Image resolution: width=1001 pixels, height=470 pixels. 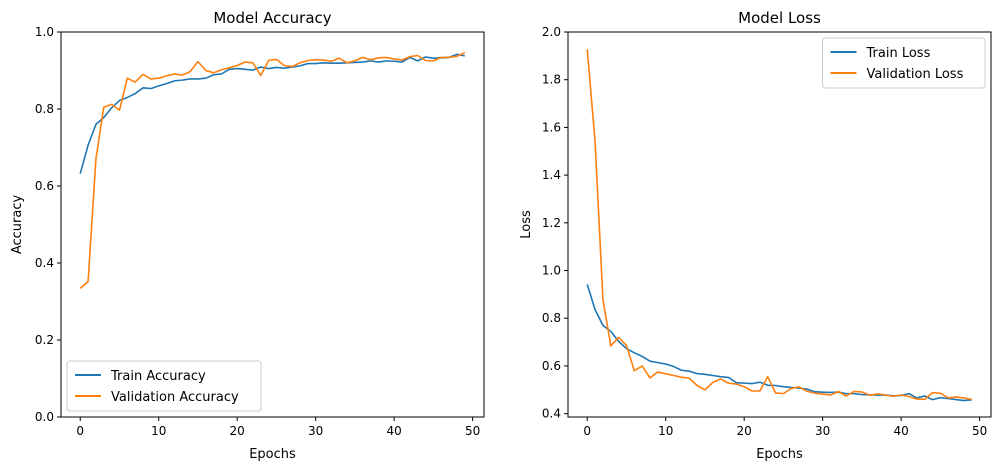 What do you see at coordinates (44, 340) in the screenshot?
I see `y-tick-label: 0.2` at bounding box center [44, 340].